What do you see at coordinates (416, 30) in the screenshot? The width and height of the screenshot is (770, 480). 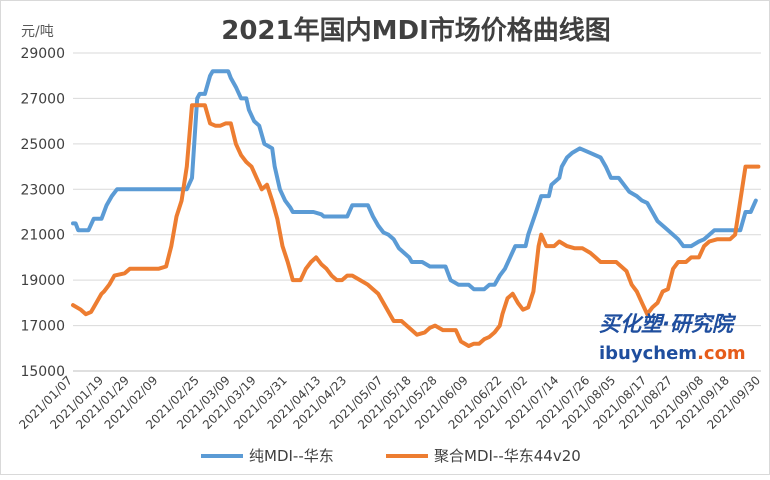 I see `chart-title: 2021年国内MDI市场价格曲线图` at bounding box center [416, 30].